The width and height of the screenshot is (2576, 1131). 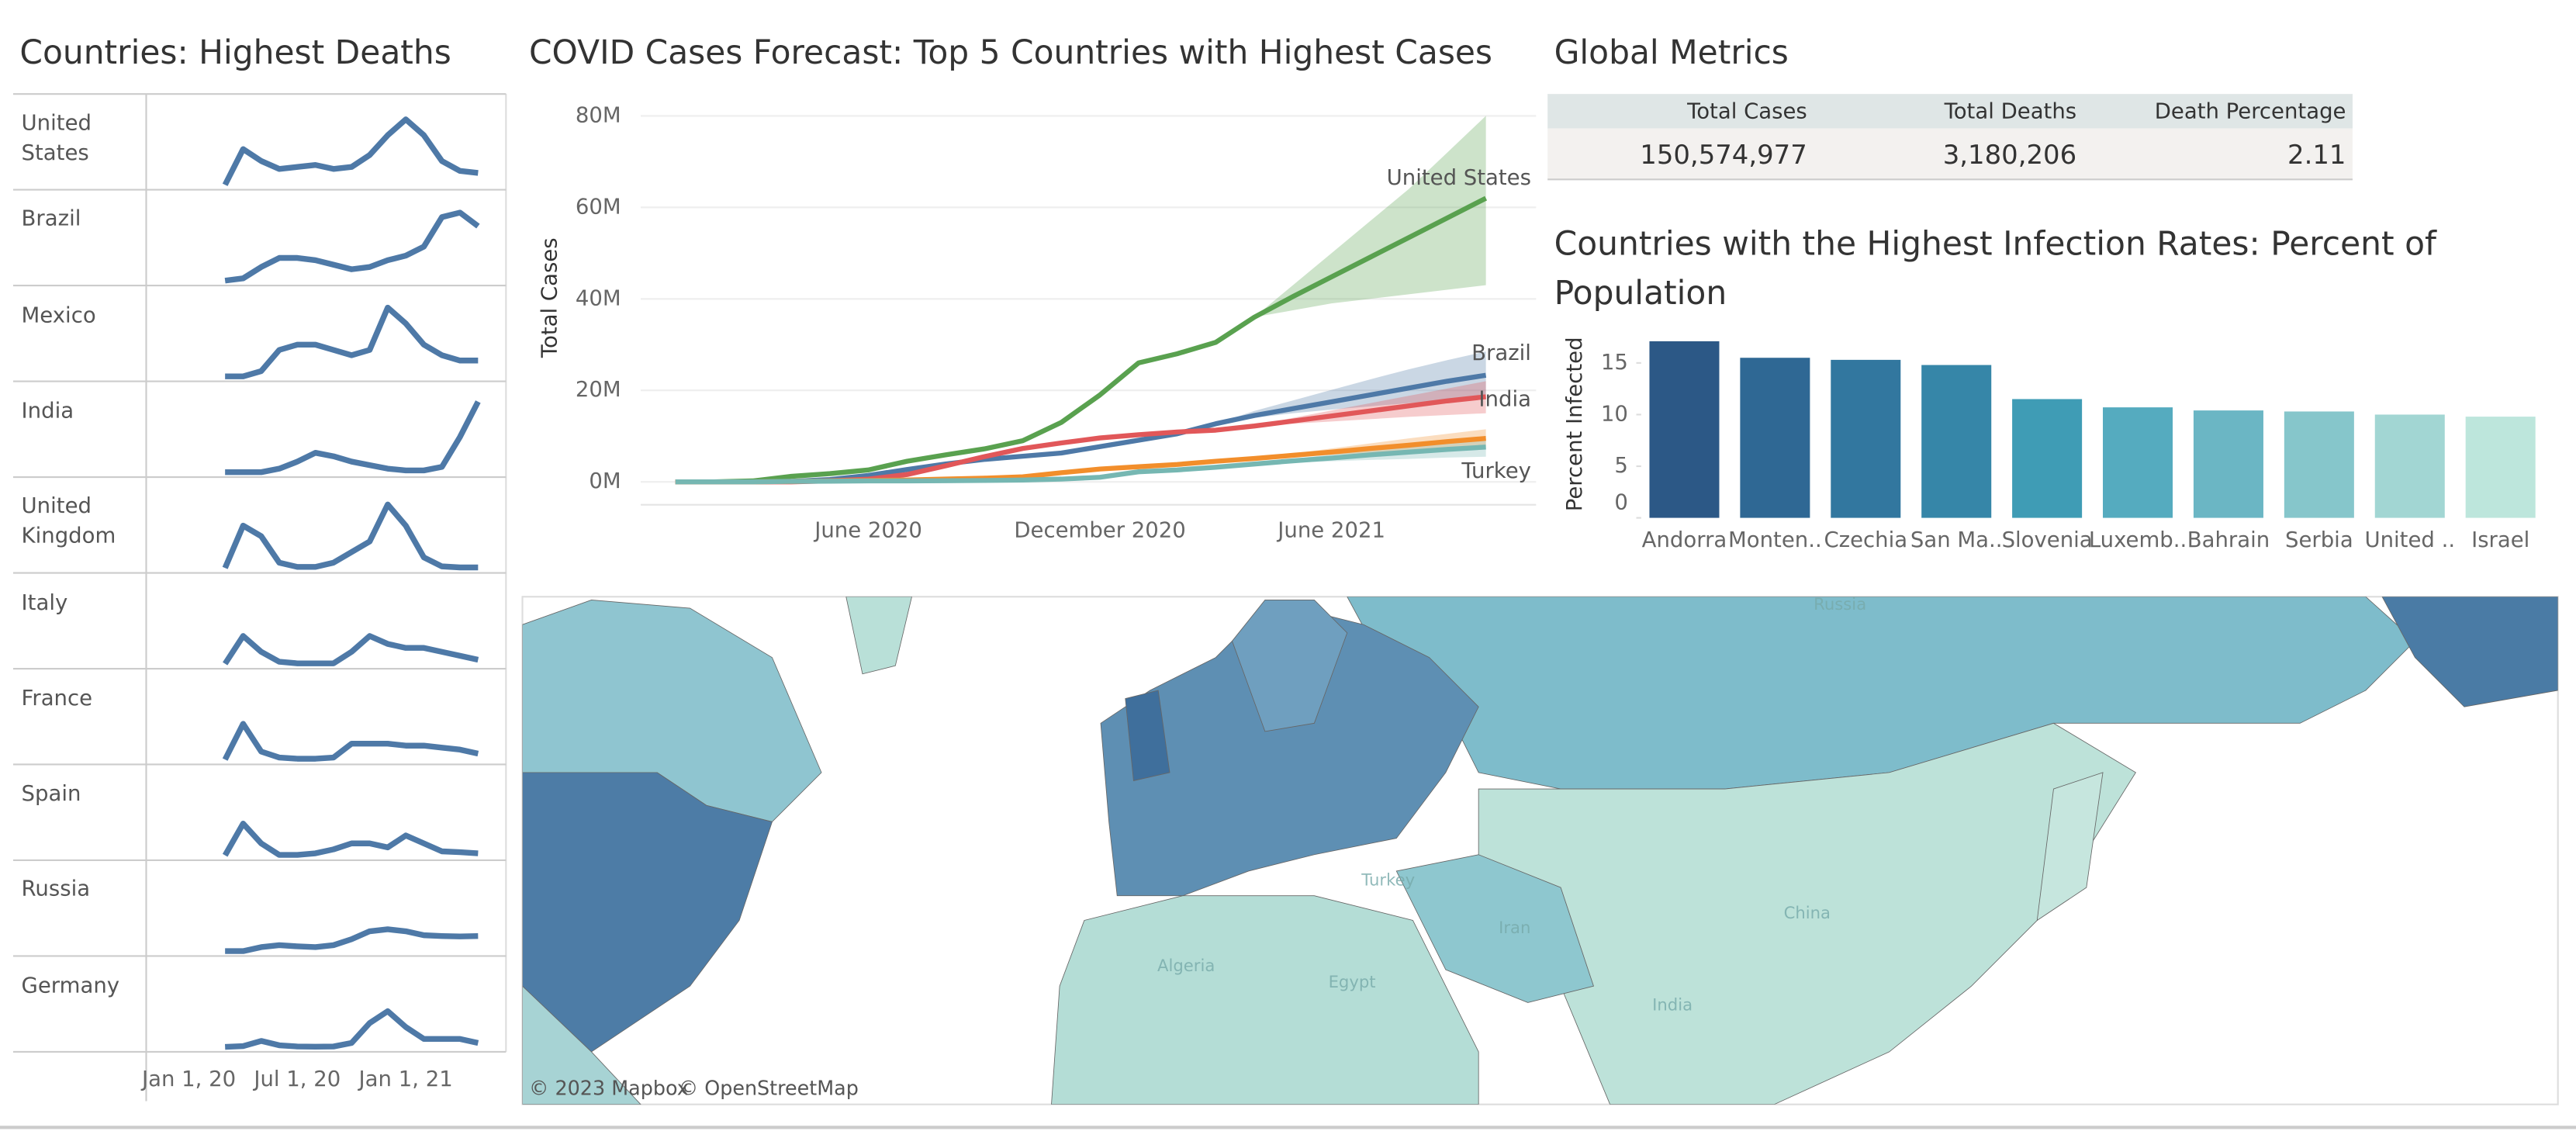 What do you see at coordinates (1574, 424) in the screenshot?
I see `y-axis-title: Percent Infected` at bounding box center [1574, 424].